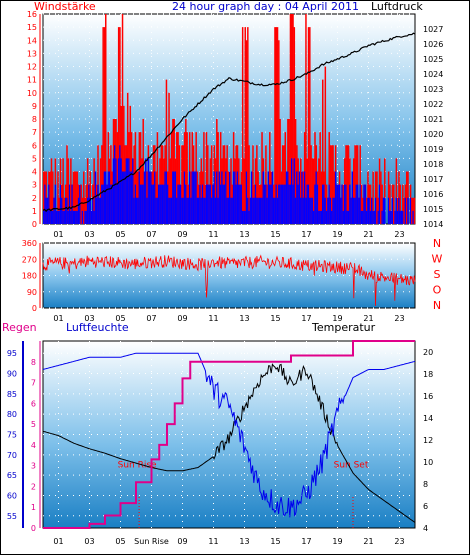  What do you see at coordinates (33, 424) in the screenshot?
I see `rain-tick-label: 5` at bounding box center [33, 424].